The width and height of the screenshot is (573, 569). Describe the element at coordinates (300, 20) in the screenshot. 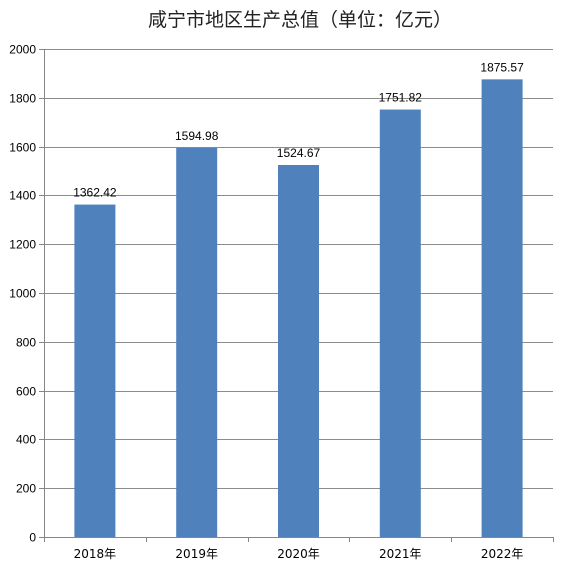

I see `chart-title: 咸宁市地区生产总值（单位：亿元）` at that location.